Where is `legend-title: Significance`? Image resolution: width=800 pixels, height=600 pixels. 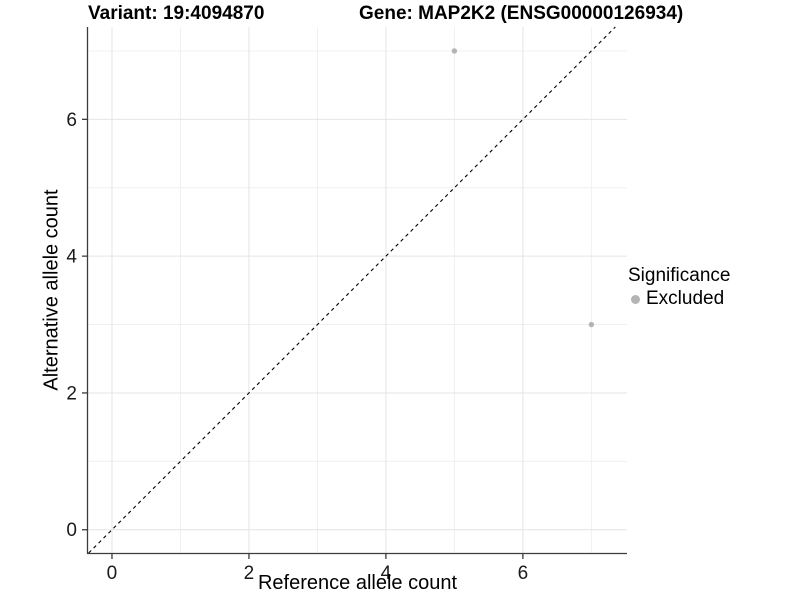
legend-title: Significance is located at coordinates (679, 275).